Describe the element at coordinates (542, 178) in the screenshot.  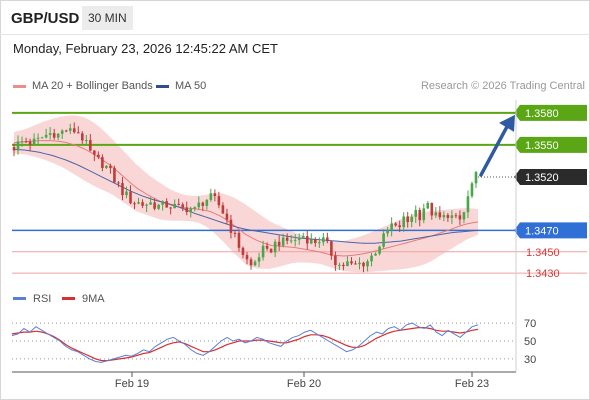
I see `level-label-2: 1.3520` at that location.